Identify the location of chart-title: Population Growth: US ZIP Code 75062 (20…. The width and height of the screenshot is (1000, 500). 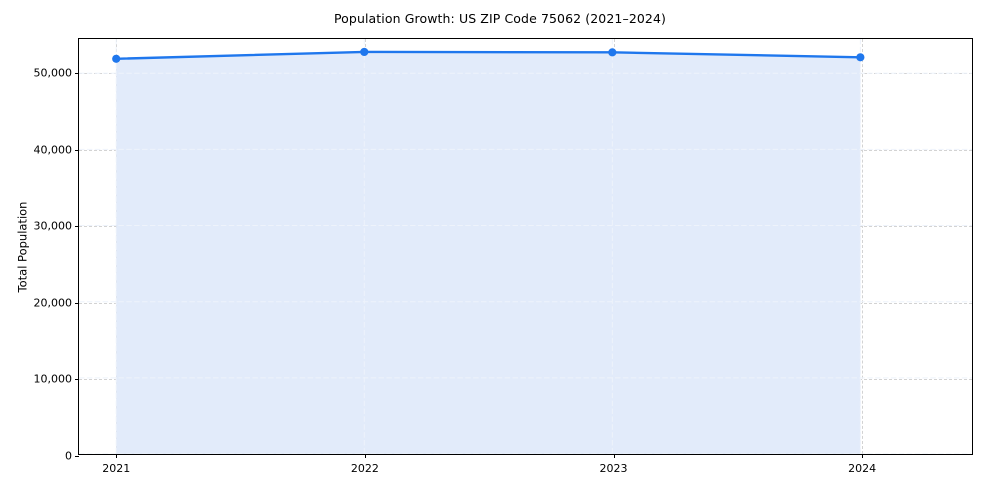
(500, 18).